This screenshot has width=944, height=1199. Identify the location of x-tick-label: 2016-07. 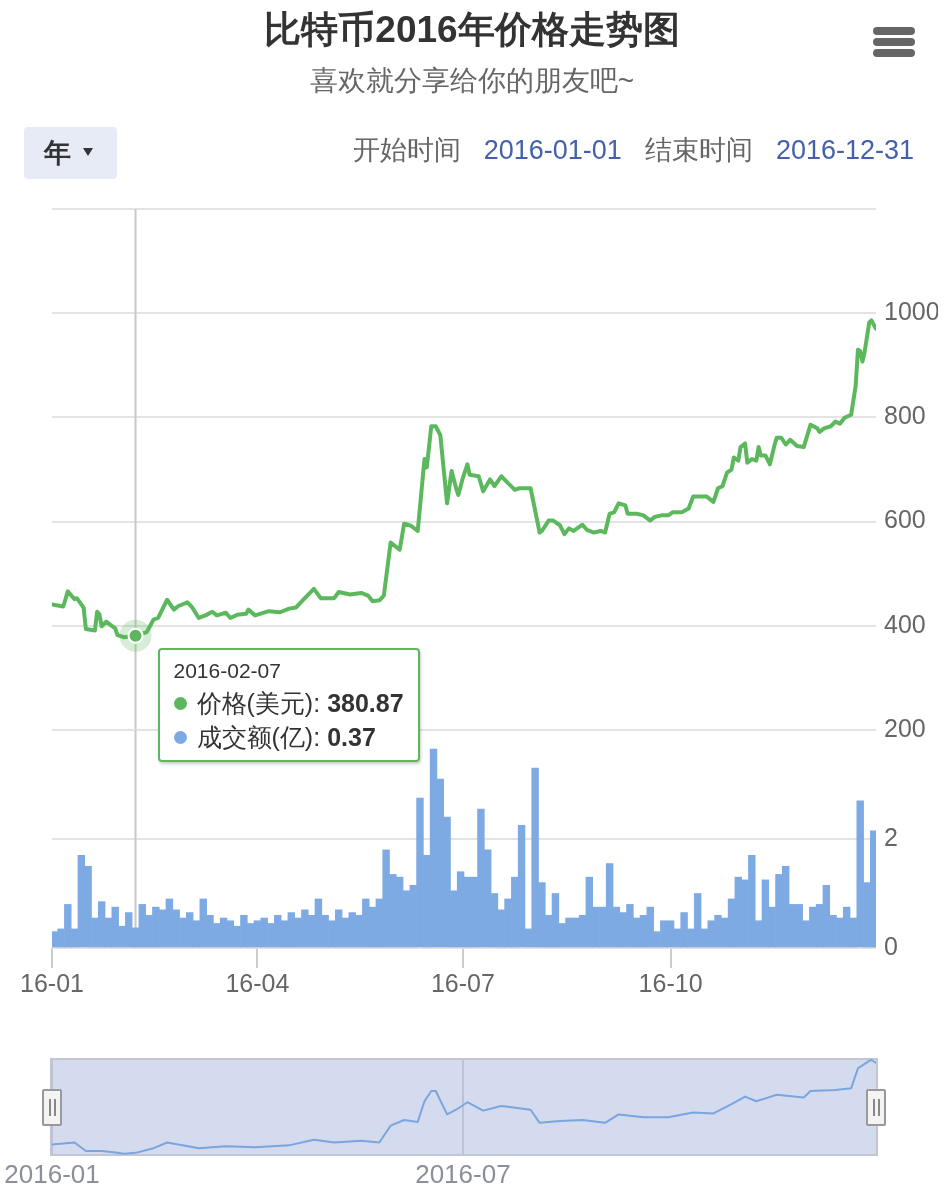
(463, 1173).